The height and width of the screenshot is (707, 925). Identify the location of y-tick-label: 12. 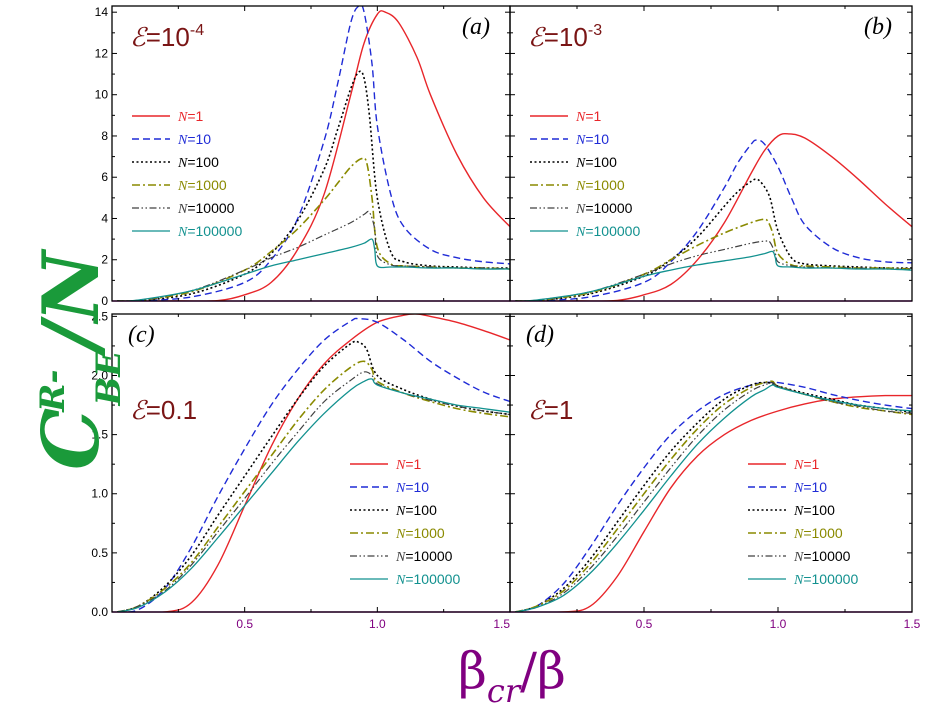
(102, 53).